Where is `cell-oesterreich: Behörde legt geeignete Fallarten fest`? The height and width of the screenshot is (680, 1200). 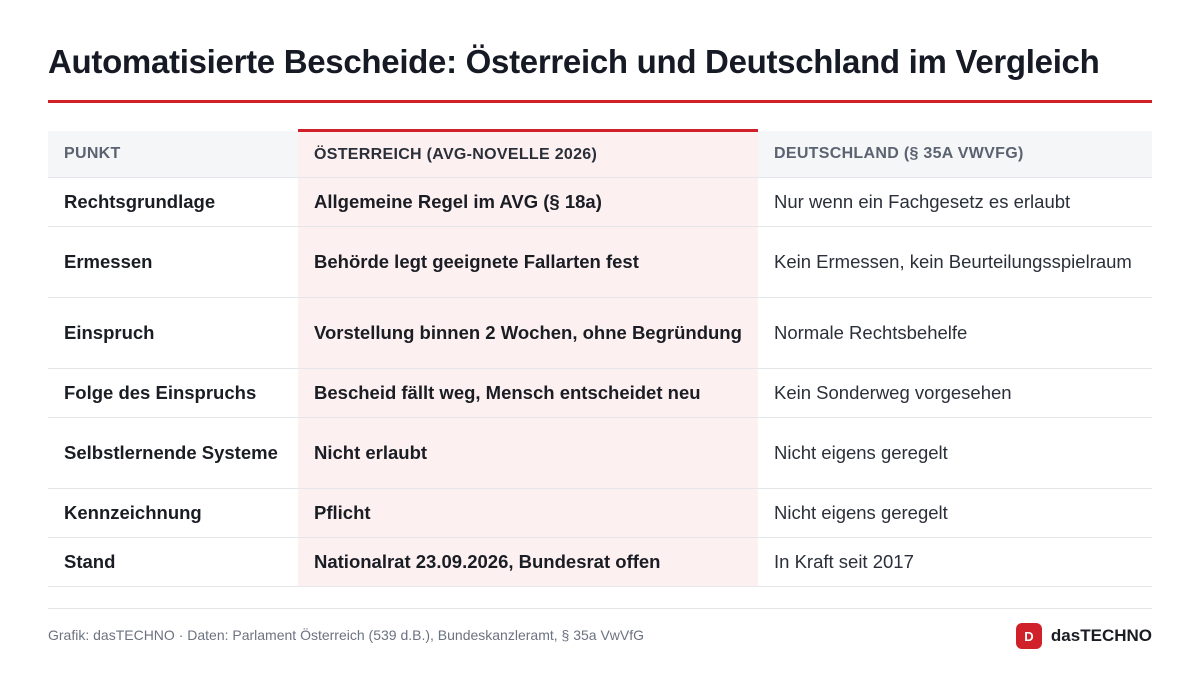
cell-oesterreich: Behörde legt geeignete Fallarten fest is located at coordinates (528, 262).